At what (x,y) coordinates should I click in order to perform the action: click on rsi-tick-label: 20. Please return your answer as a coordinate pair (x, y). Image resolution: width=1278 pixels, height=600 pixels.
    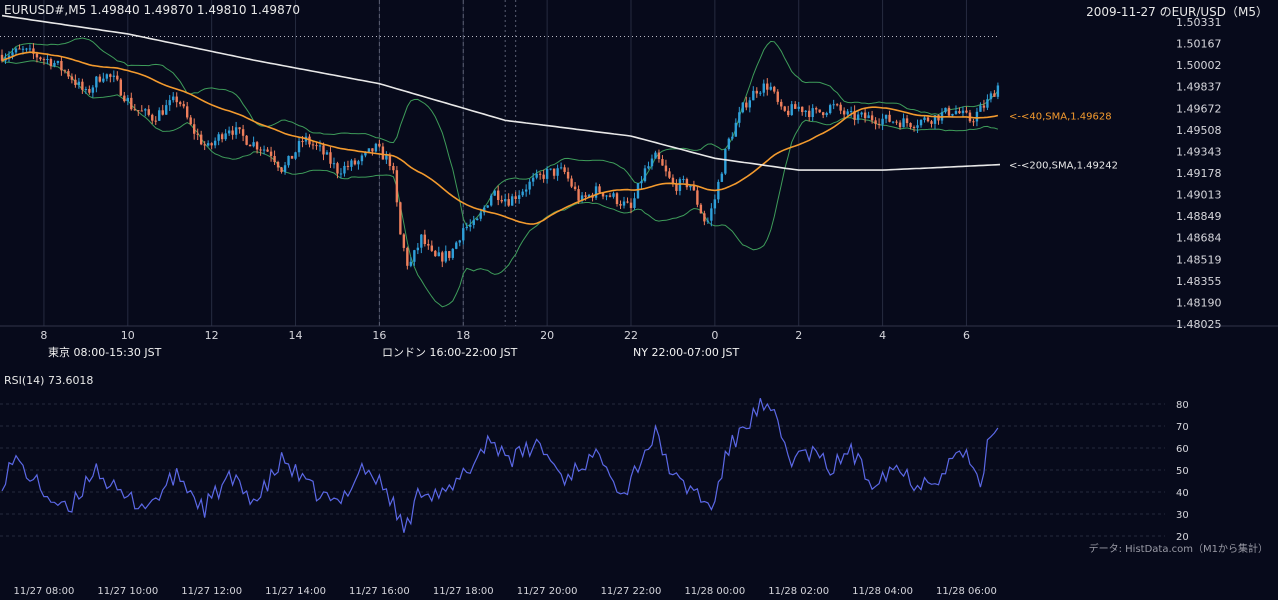
    Looking at the image, I should click on (1182, 537).